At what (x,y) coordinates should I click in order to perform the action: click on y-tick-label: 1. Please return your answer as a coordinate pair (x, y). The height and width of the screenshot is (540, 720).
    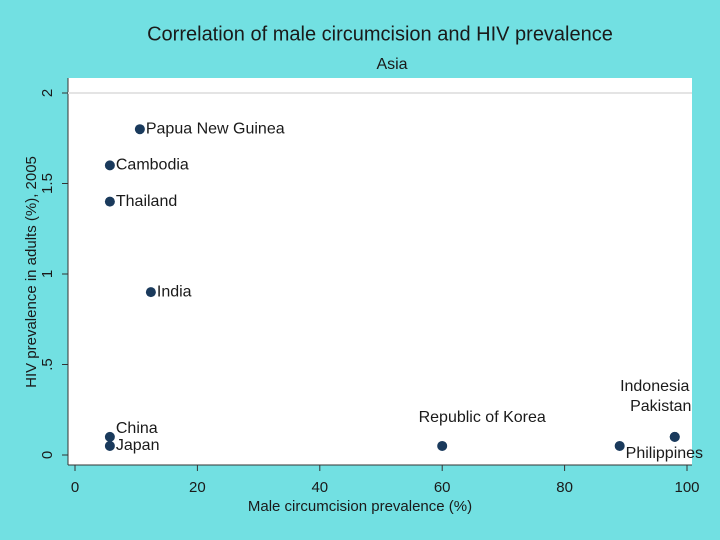
    Looking at the image, I should click on (47, 274).